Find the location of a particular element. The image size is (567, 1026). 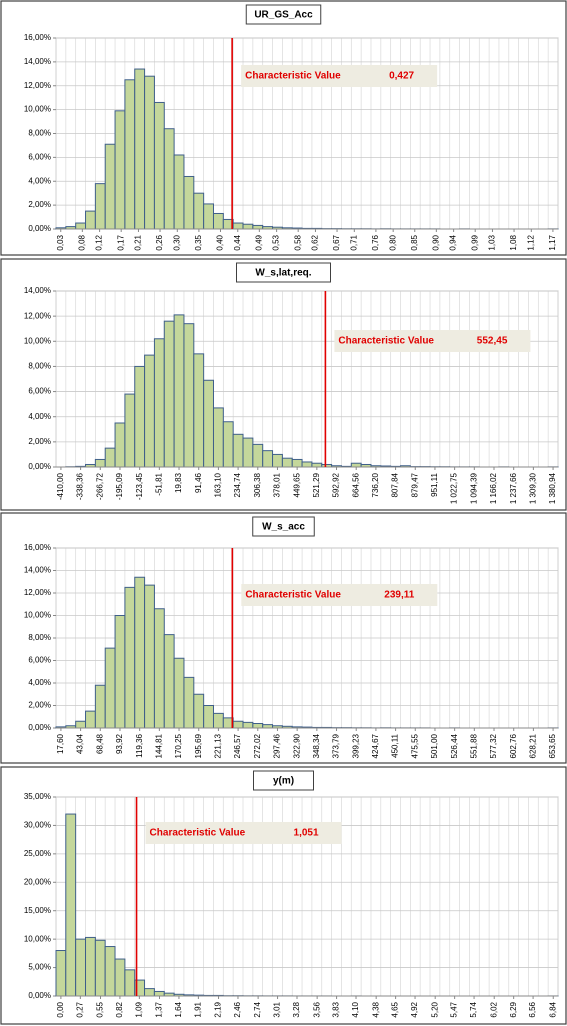

x-tick-label: 378,01 is located at coordinates (277, 484).